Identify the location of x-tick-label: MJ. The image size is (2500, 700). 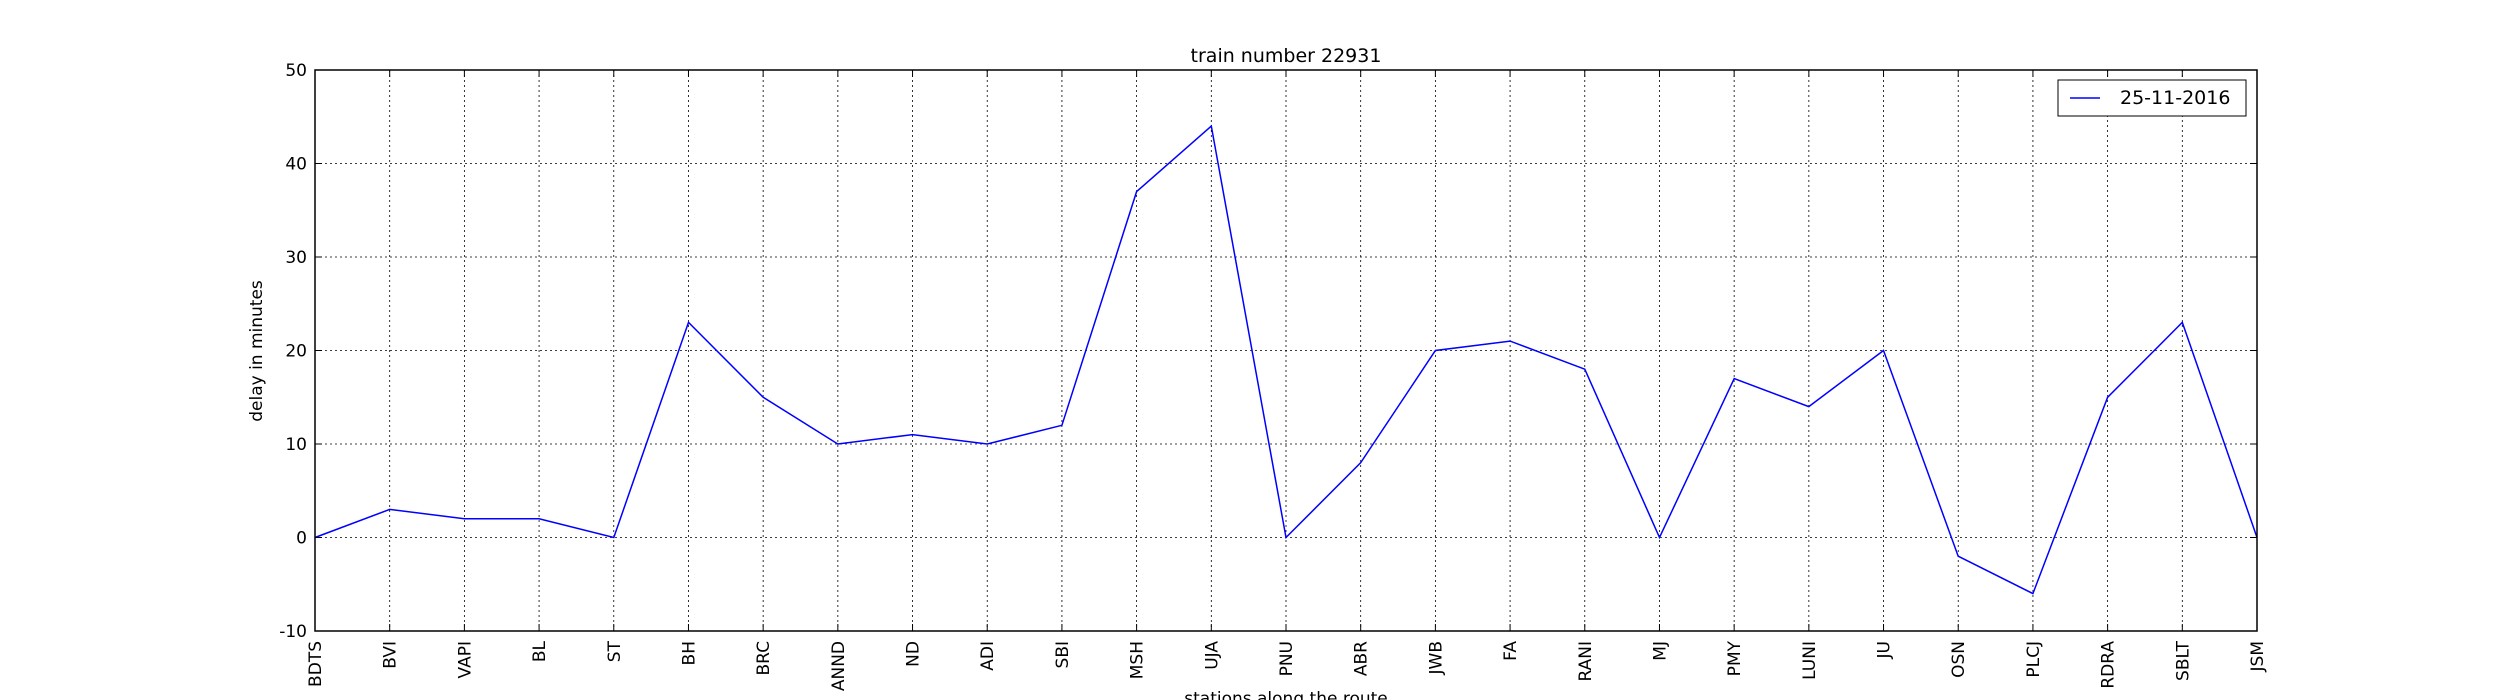
(1660, 651).